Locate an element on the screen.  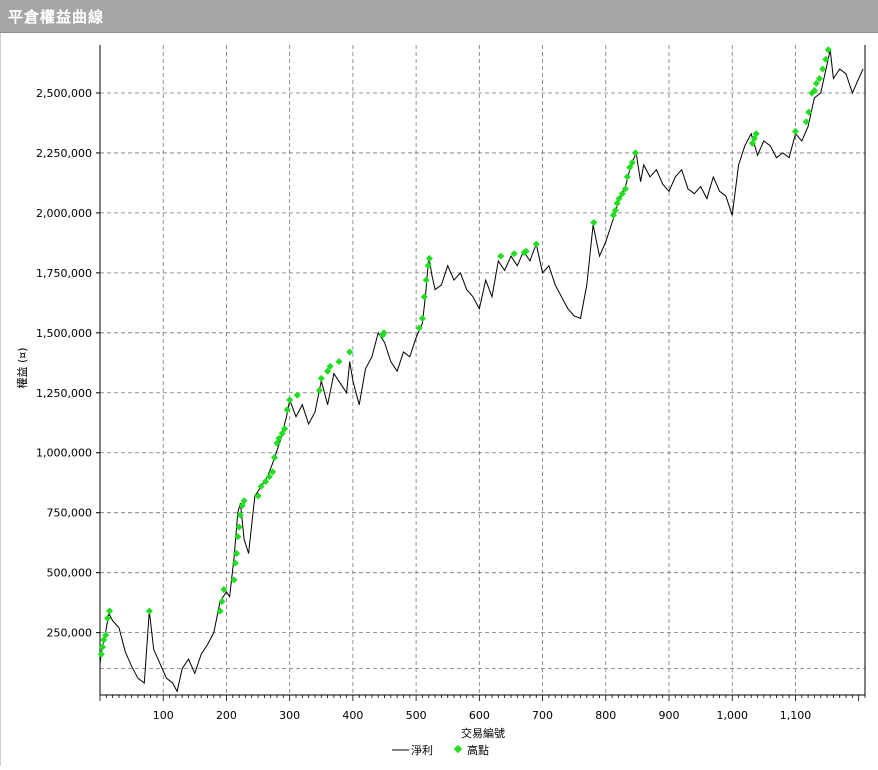
x-tick-label: 400 is located at coordinates (352, 715).